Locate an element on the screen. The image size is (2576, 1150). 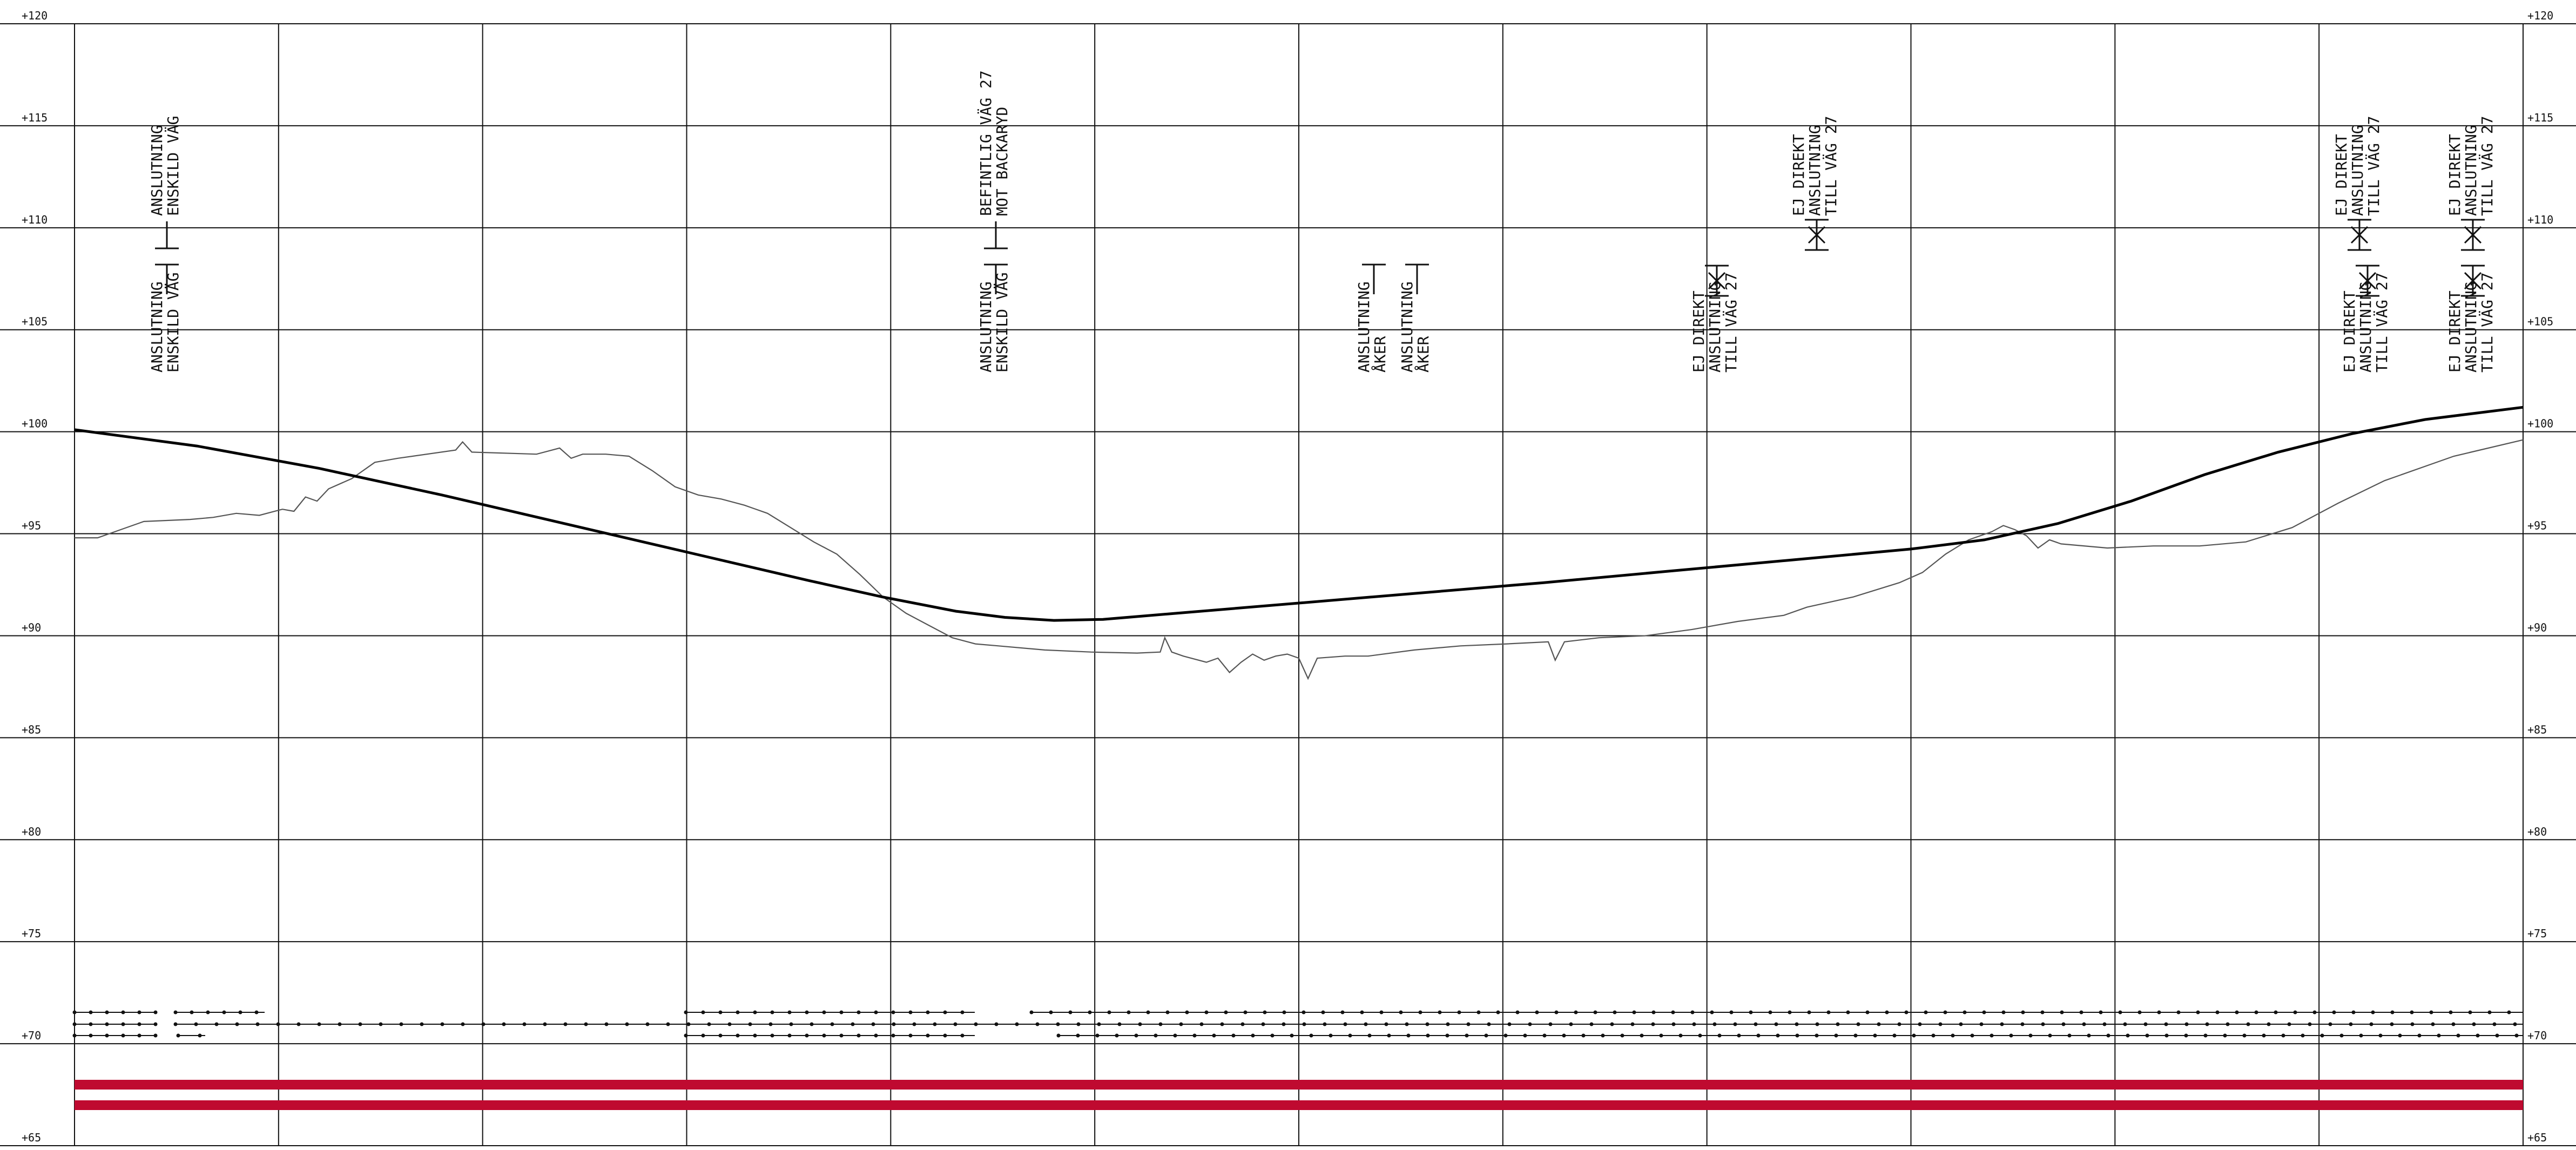
elevation-label-left: +65 is located at coordinates (31, 1137).